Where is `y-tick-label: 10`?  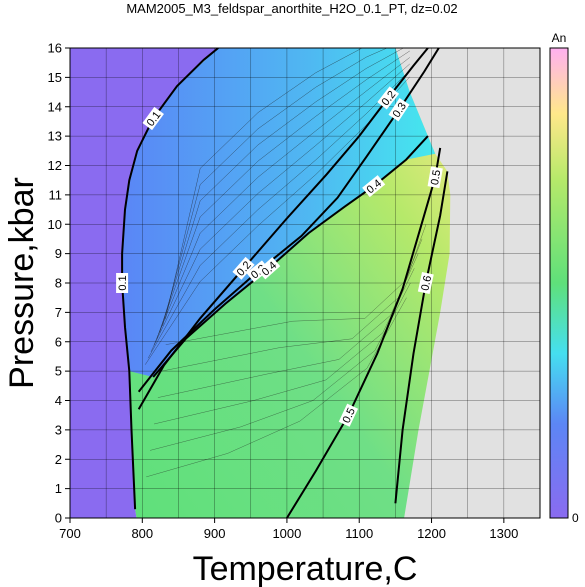
y-tick-label: 10 is located at coordinates (55, 224).